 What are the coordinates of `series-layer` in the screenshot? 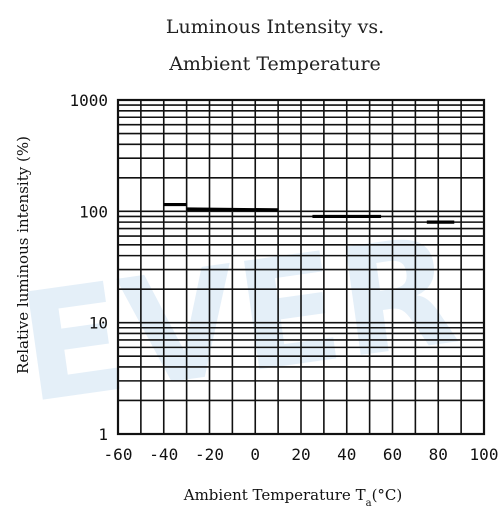 It's located at (309, 213).